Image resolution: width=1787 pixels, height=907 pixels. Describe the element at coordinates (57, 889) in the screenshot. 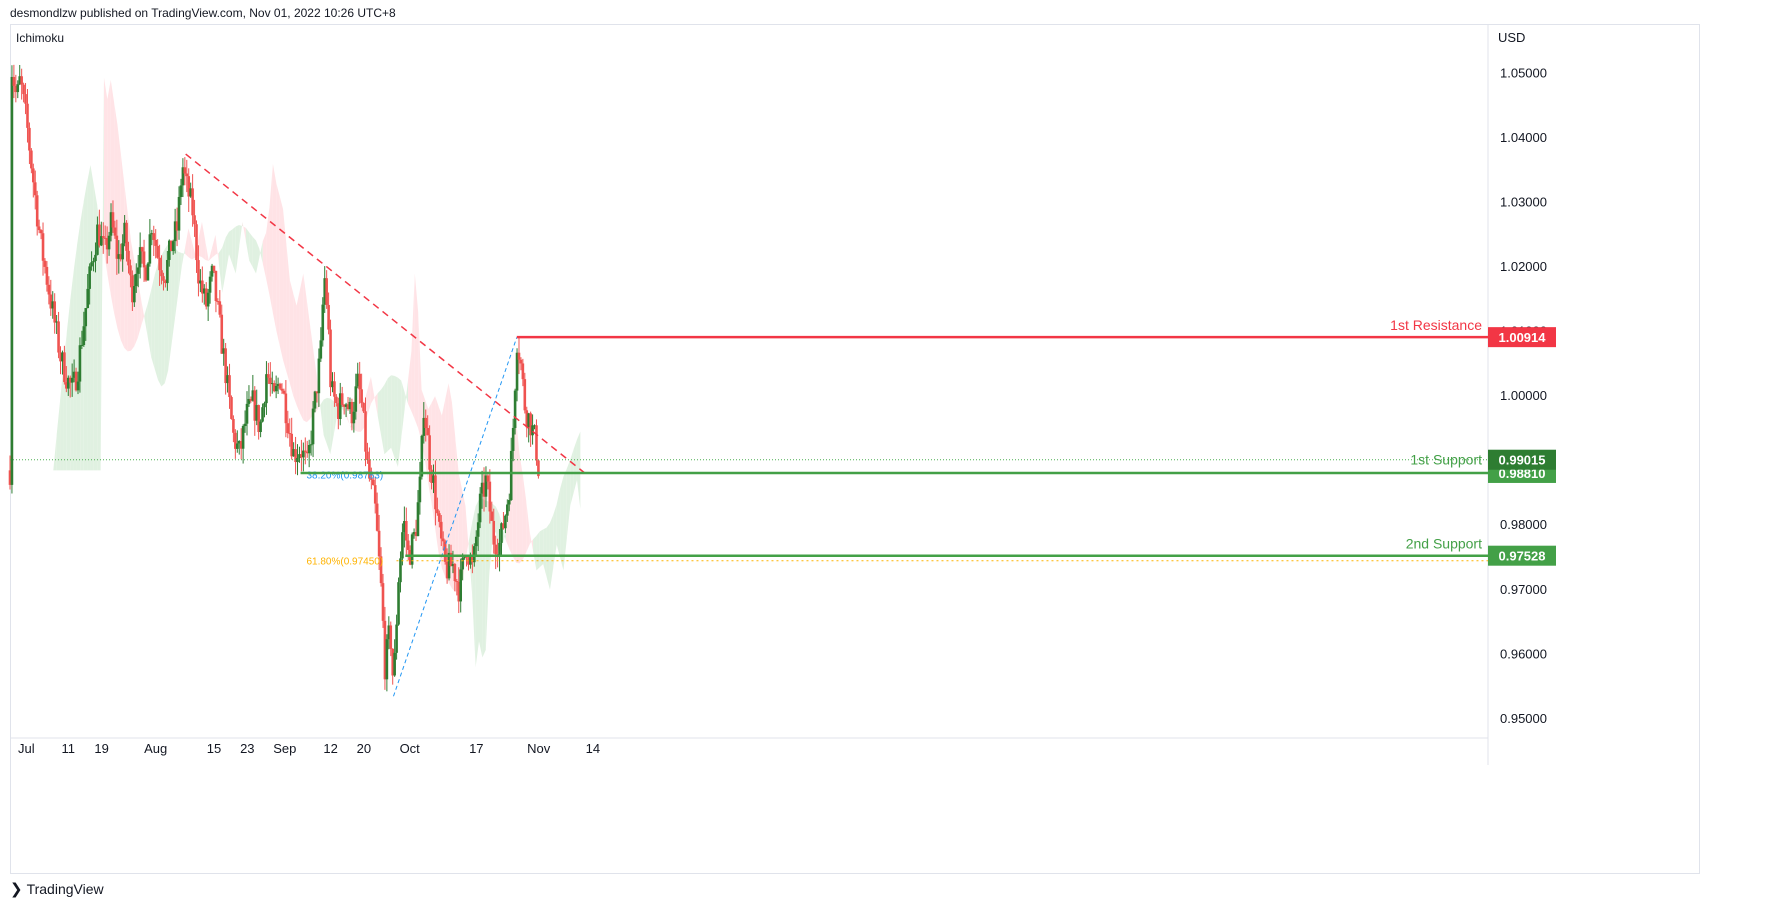

I see `tradingview-brand: ❯ TradingView` at that location.